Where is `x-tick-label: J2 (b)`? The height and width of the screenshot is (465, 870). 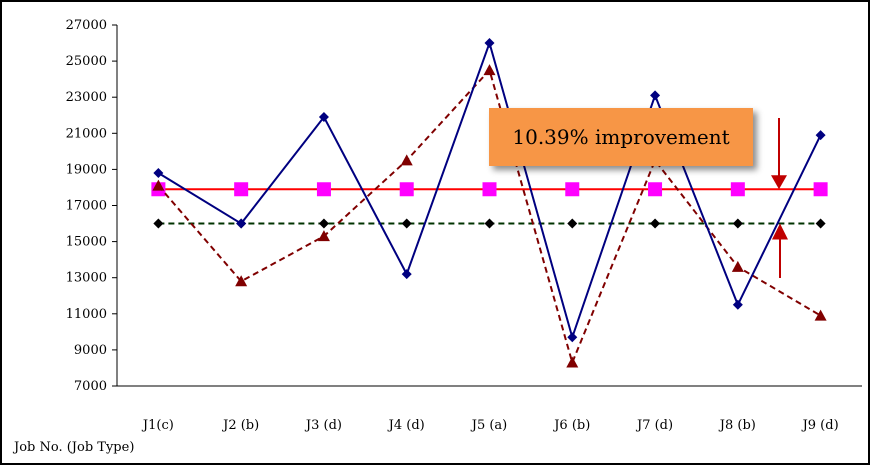
x-tick-label: J2 (b) is located at coordinates (240, 425).